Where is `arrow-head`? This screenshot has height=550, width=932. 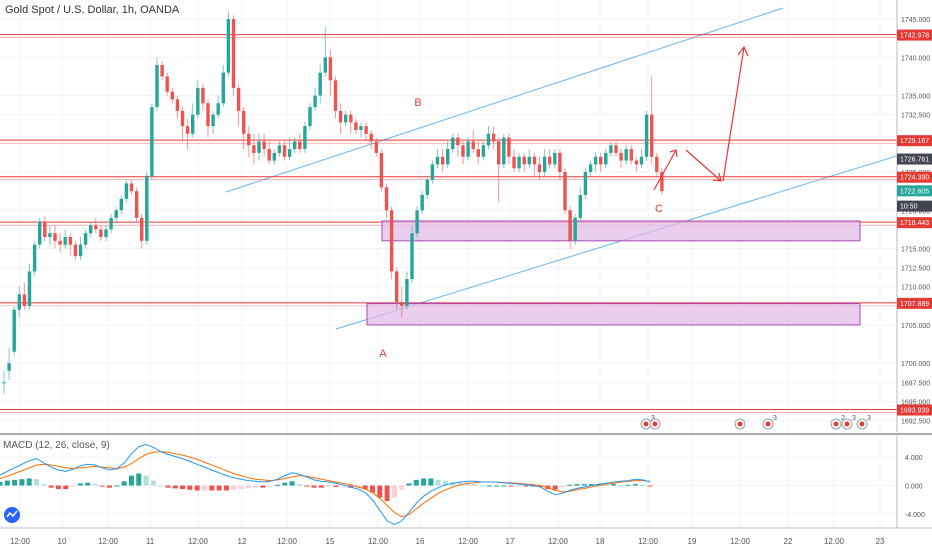
arrow-head is located at coordinates (673, 153).